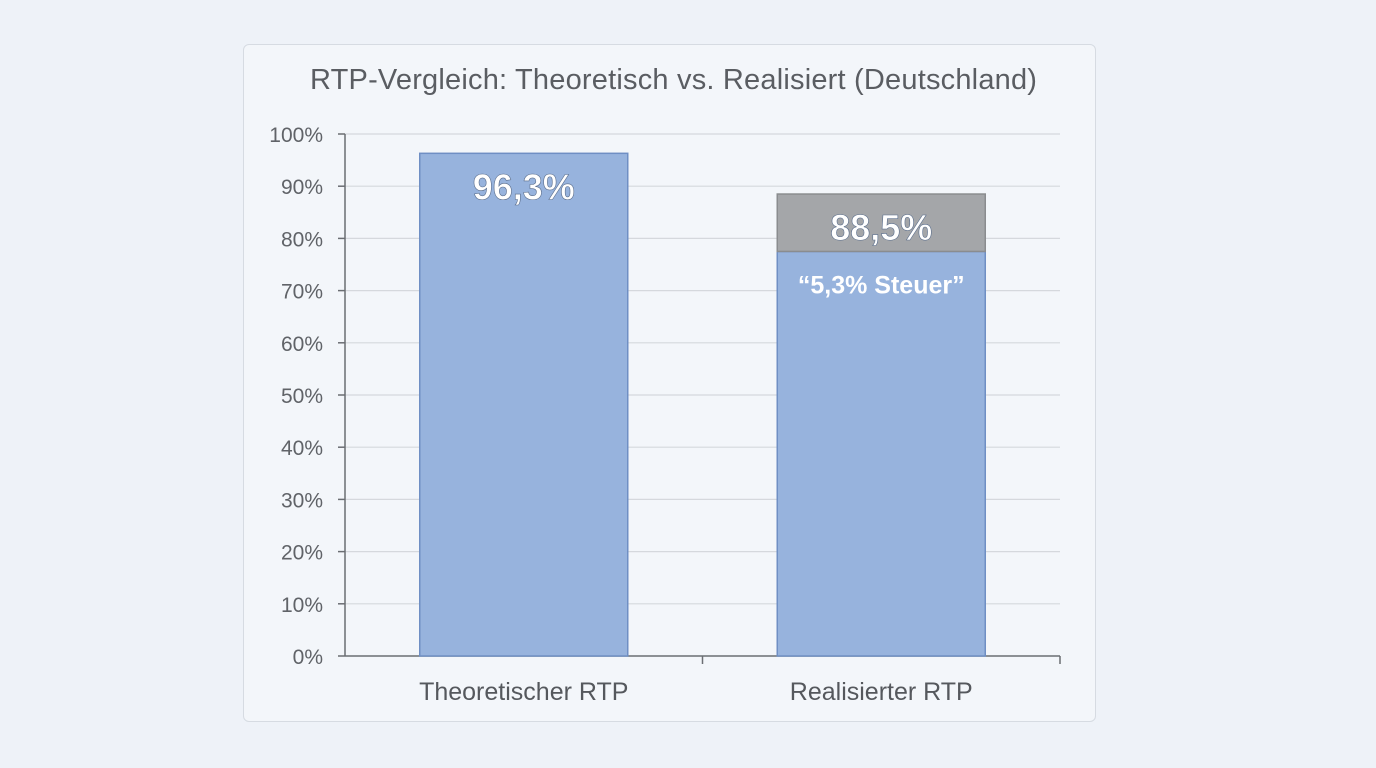 Image resolution: width=1376 pixels, height=768 pixels. What do you see at coordinates (881, 285) in the screenshot?
I see `tax-annotation: “5,3% Steuer”` at bounding box center [881, 285].